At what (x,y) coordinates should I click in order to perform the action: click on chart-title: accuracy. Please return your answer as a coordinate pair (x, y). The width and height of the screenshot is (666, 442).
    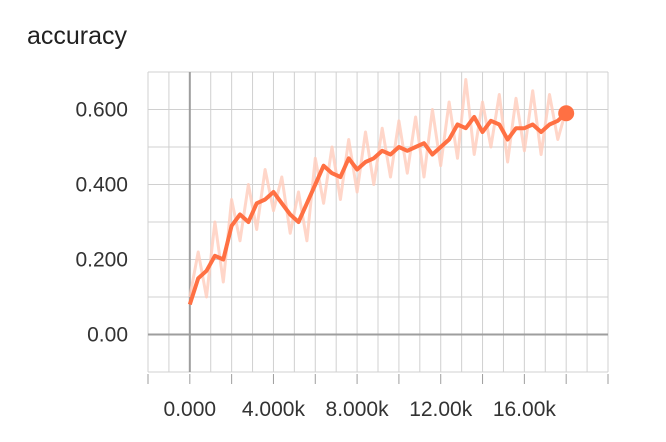
    Looking at the image, I should click on (77, 36).